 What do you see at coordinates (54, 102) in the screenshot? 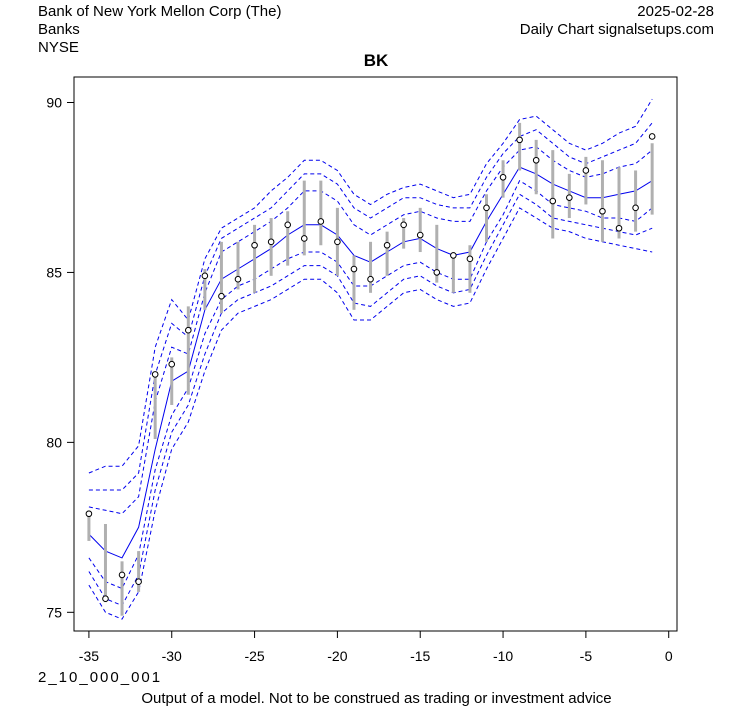
I see `y-tick-label: 90` at bounding box center [54, 102].